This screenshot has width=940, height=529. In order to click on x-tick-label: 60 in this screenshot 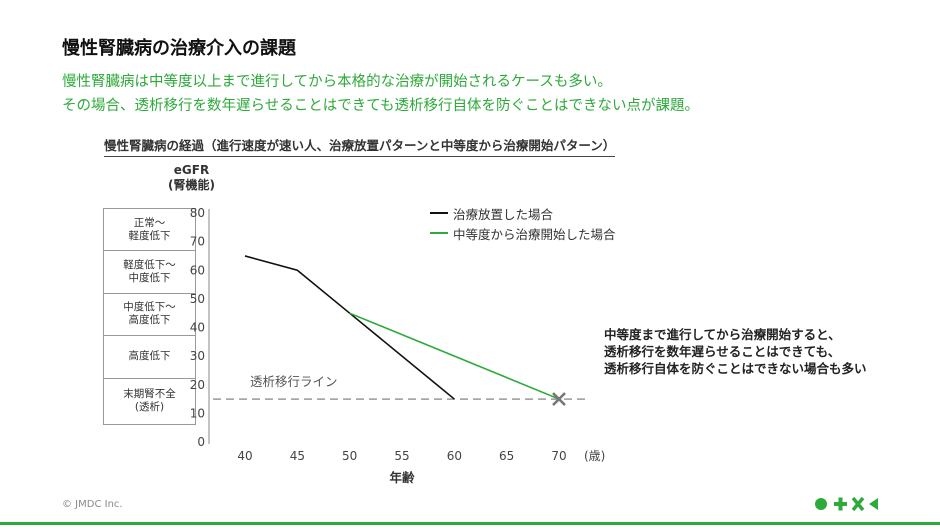, I will do `click(454, 456)`.